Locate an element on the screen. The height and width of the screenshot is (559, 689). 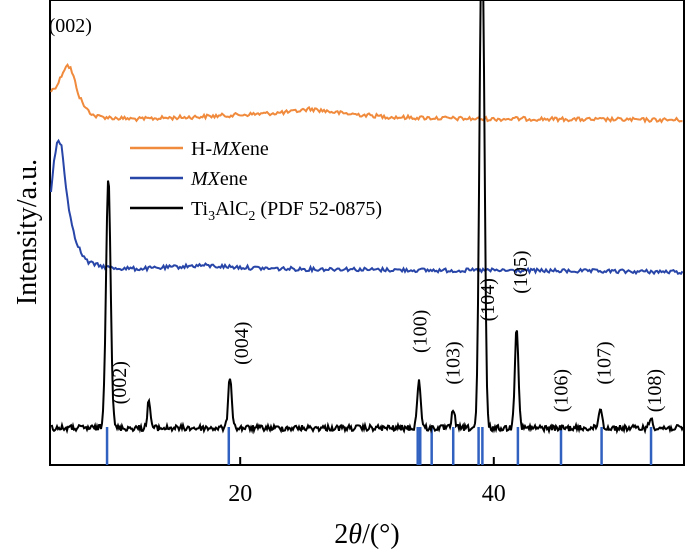
peak-label-7: (106) is located at coordinates (561, 390).